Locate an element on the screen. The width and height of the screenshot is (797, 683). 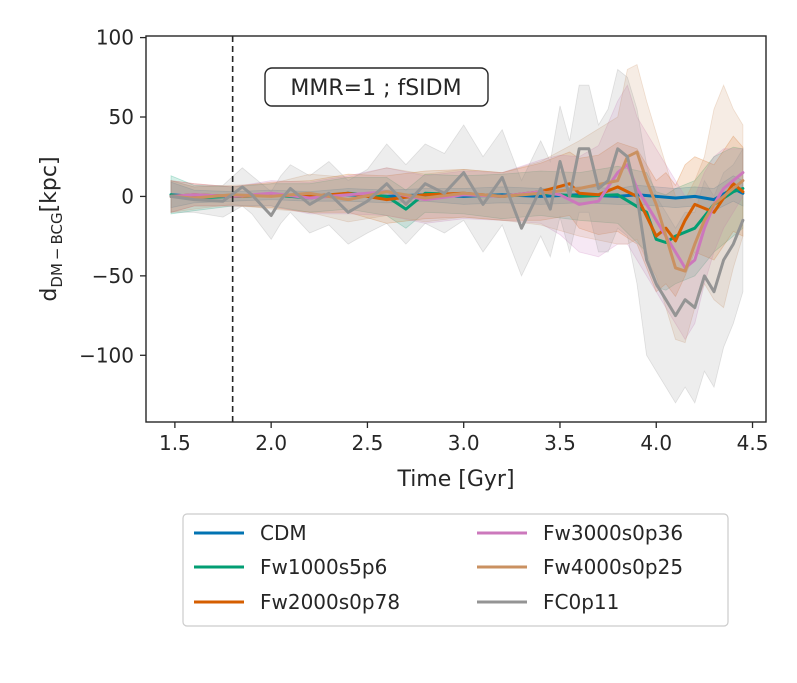
legend-item: FC0p11 is located at coordinates (548, 602).